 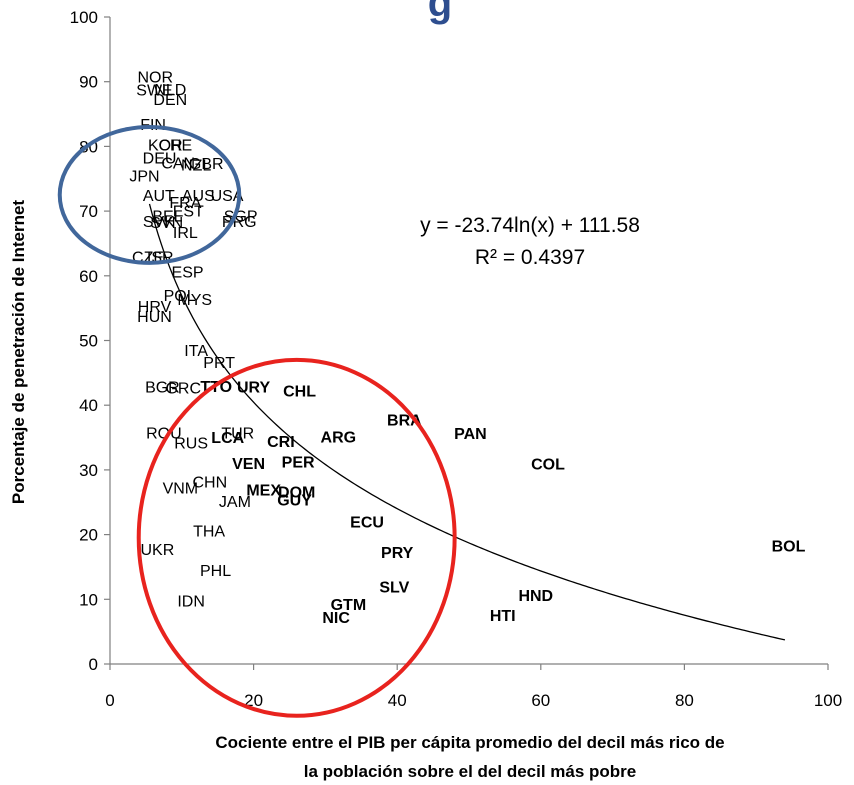 What do you see at coordinates (397, 553) in the screenshot?
I see `point-label-pry: PRY` at bounding box center [397, 553].